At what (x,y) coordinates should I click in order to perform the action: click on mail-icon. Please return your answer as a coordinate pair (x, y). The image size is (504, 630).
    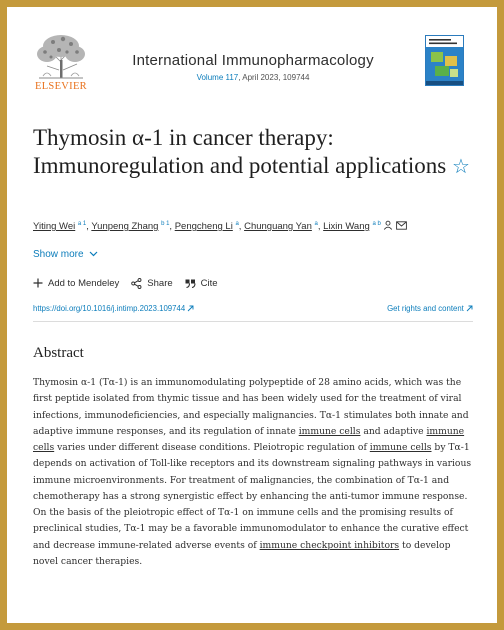
    Looking at the image, I should click on (401, 226).